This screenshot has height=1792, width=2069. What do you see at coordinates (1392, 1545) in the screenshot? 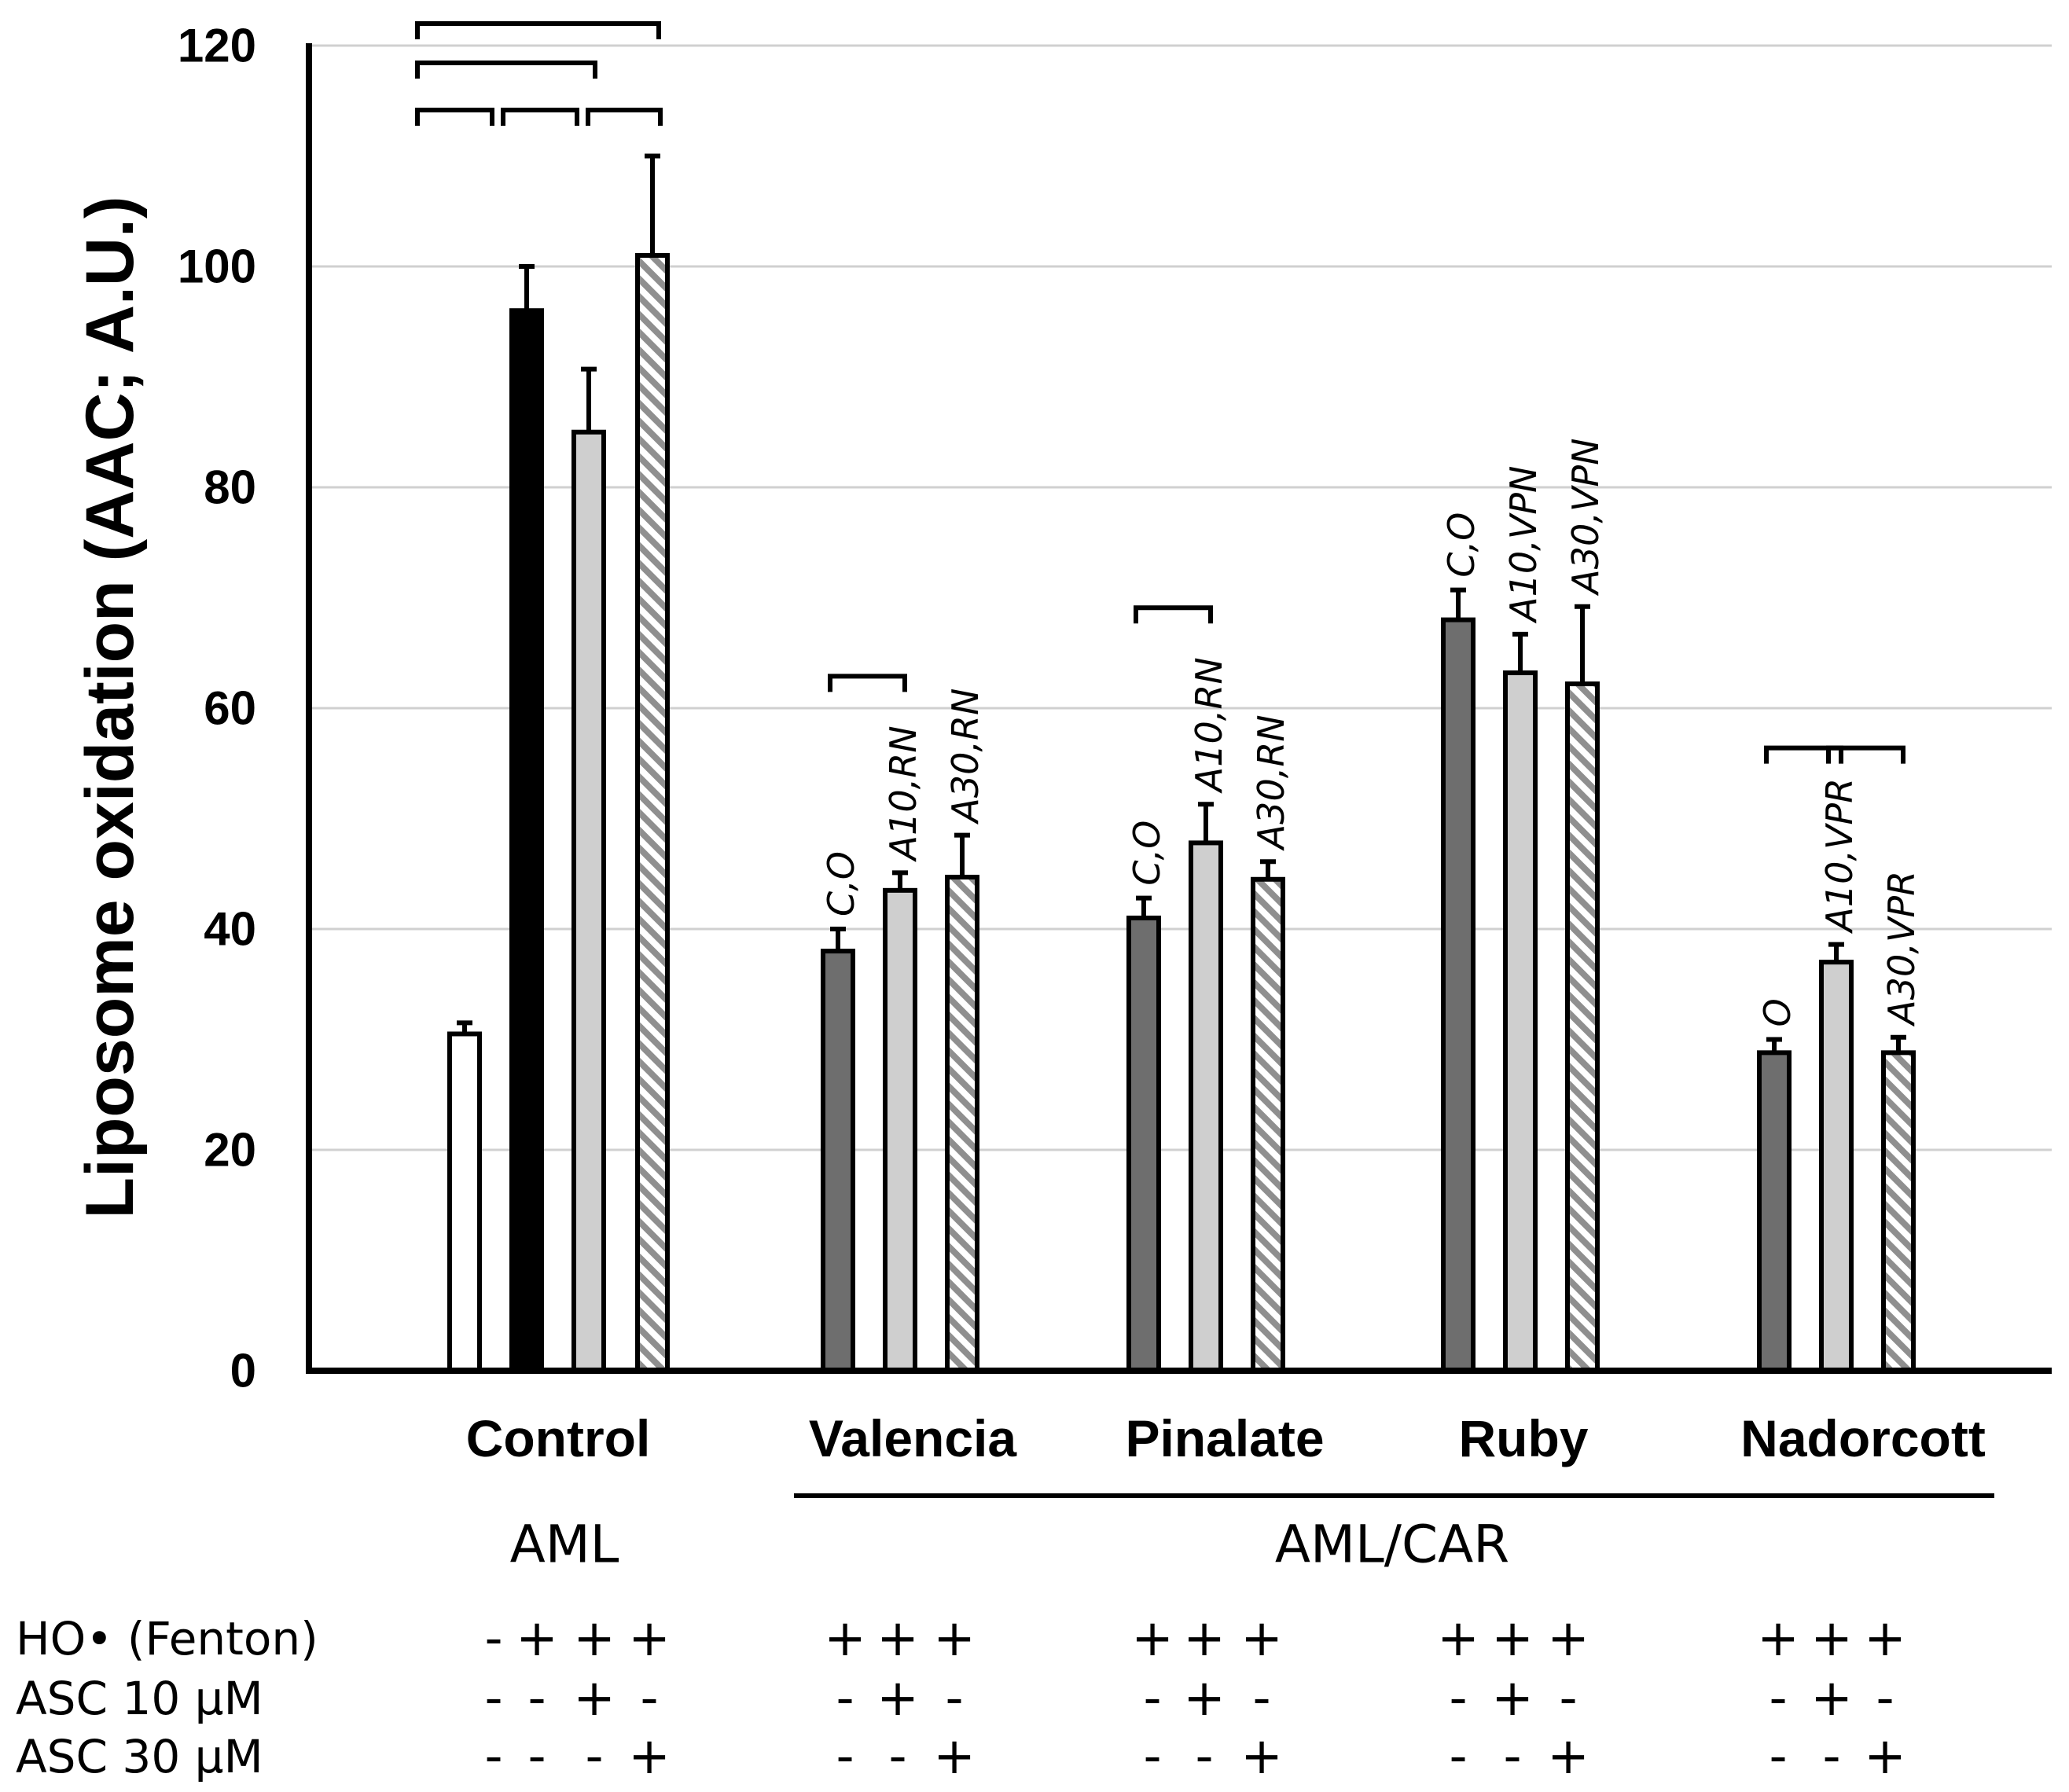
I see `group-label: AML/CAR` at bounding box center [1392, 1545].